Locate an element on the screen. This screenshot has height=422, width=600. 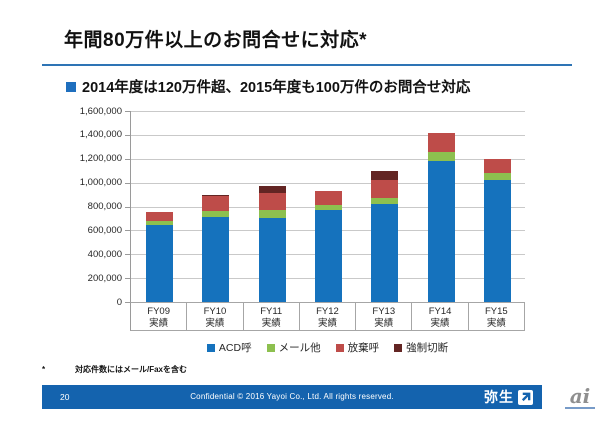
legend-item: メール他 is located at coordinates (293, 347).